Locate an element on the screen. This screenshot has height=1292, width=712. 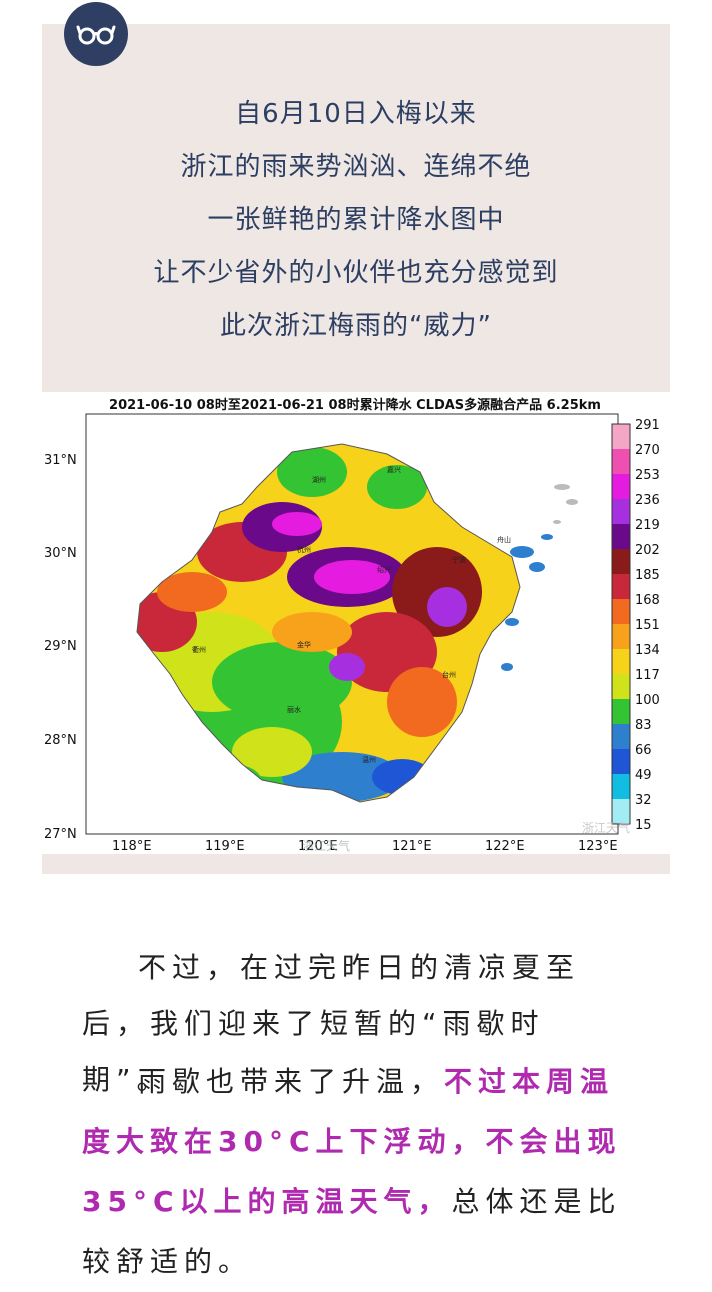
colorbar-label: 32 is located at coordinates (643, 800).